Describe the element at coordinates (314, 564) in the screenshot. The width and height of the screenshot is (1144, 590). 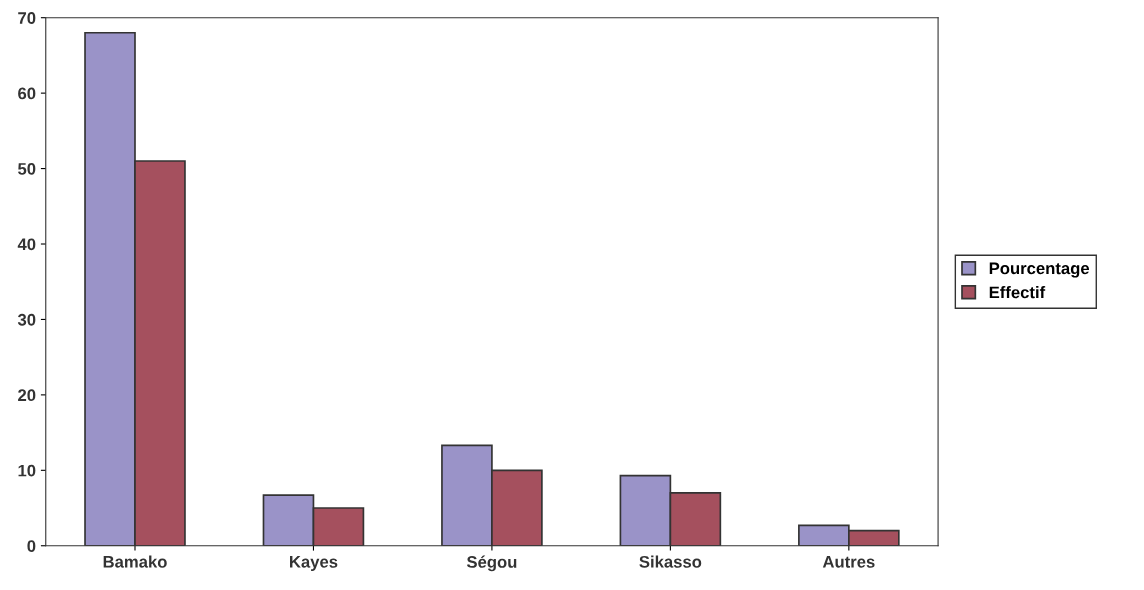
I see `x-tick-label: Kayes` at that location.